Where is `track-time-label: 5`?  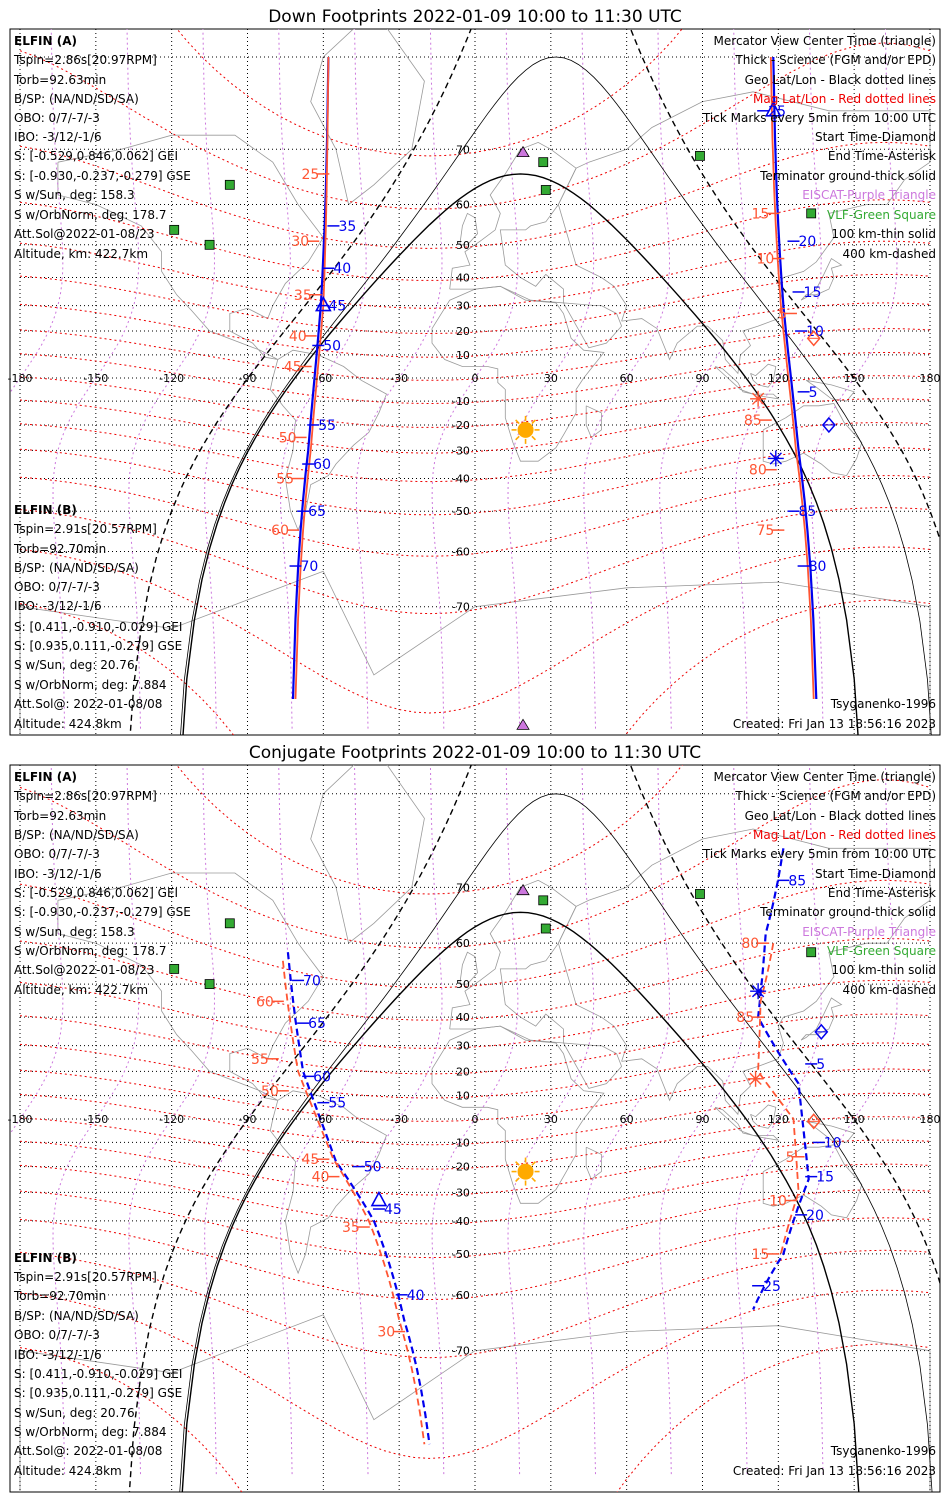
track-time-label: 5 is located at coordinates (820, 1065).